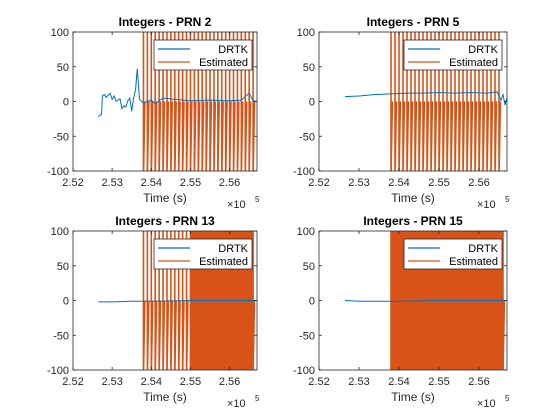 Image resolution: width=560 pixels, height=420 pixels. I want to click on subplot-title: Integers - PRN 13, so click(165, 221).